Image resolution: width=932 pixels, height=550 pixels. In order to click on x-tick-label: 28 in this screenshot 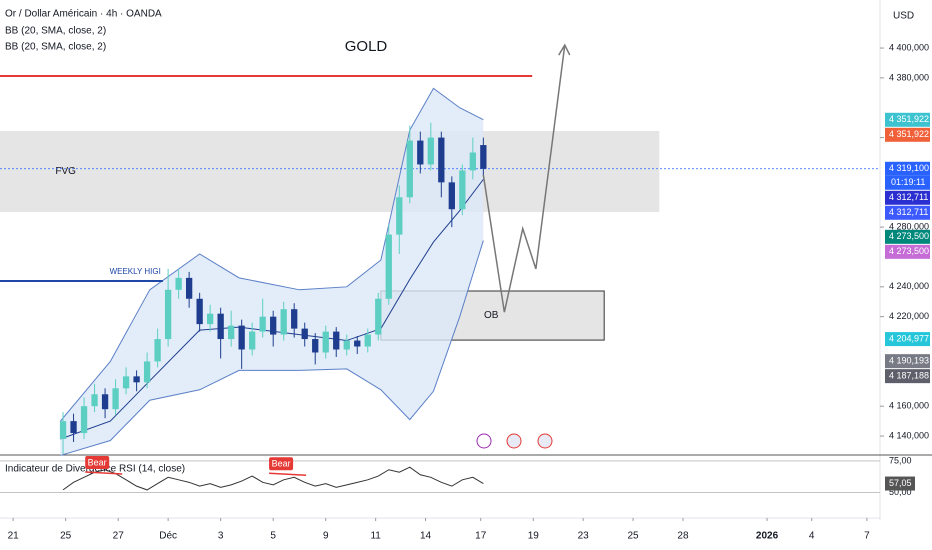, I will do `click(683, 536)`.